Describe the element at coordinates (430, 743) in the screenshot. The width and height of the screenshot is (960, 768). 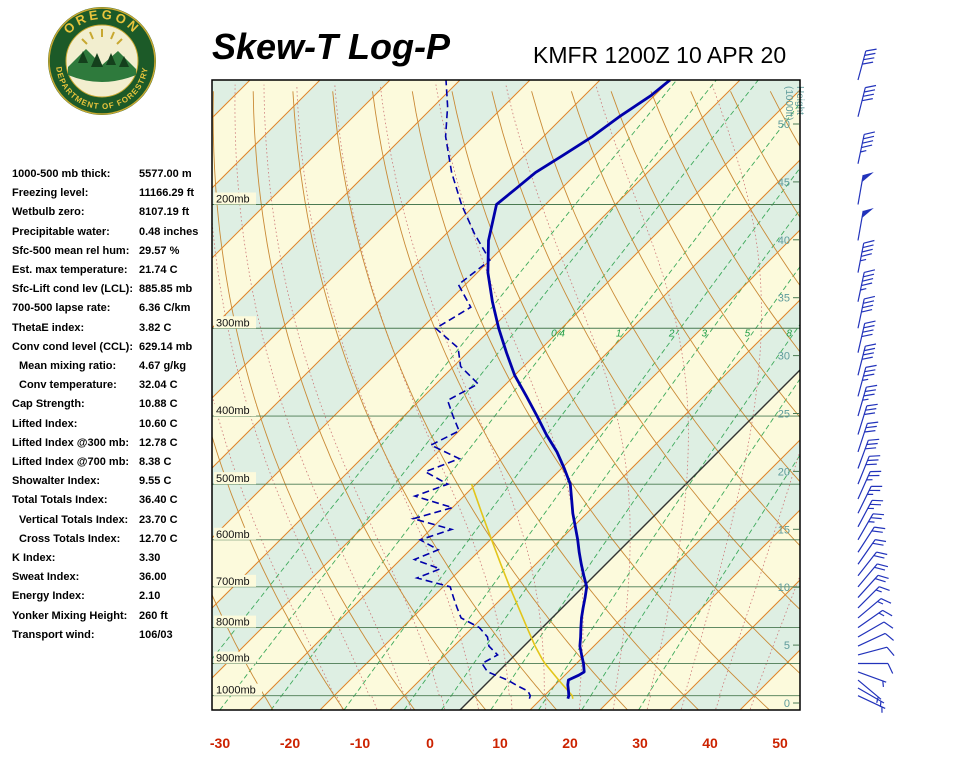
I see `temperature-axis-label: 0` at that location.